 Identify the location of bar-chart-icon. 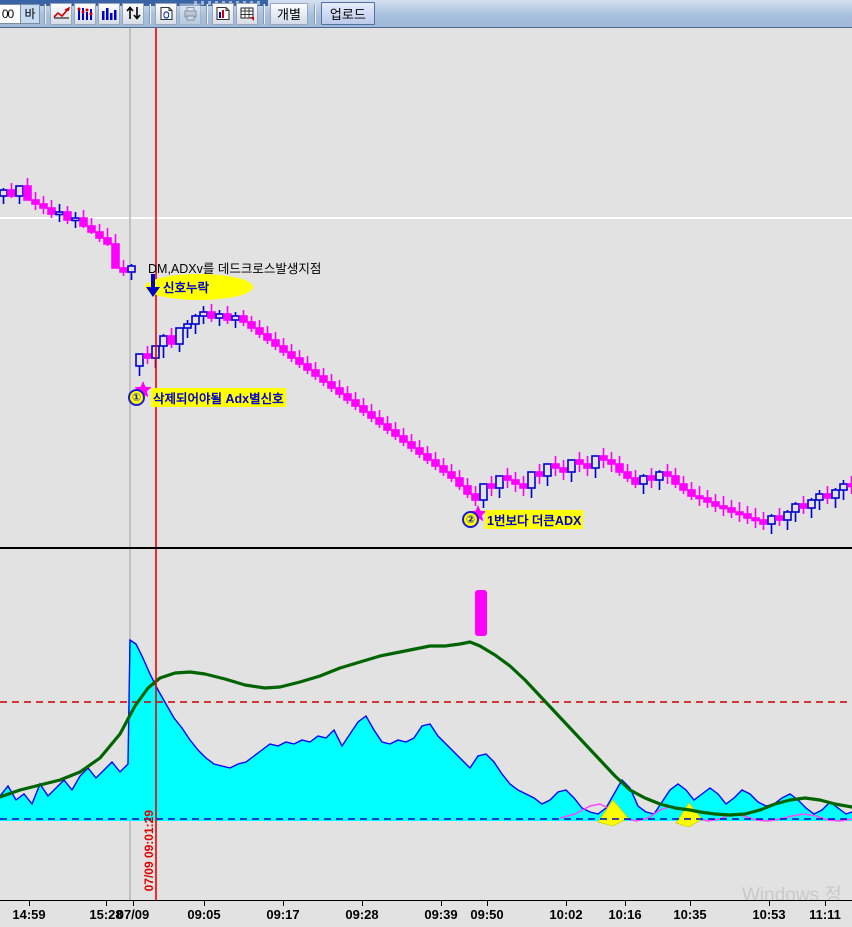
(108, 14).